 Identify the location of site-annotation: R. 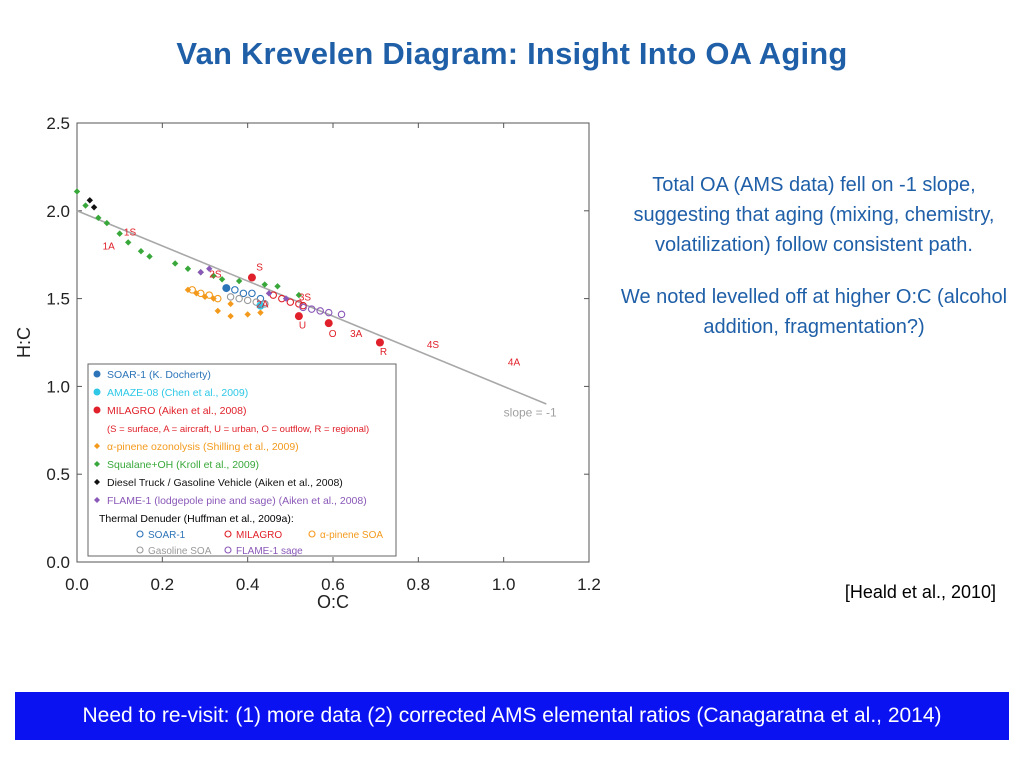
(383, 352).